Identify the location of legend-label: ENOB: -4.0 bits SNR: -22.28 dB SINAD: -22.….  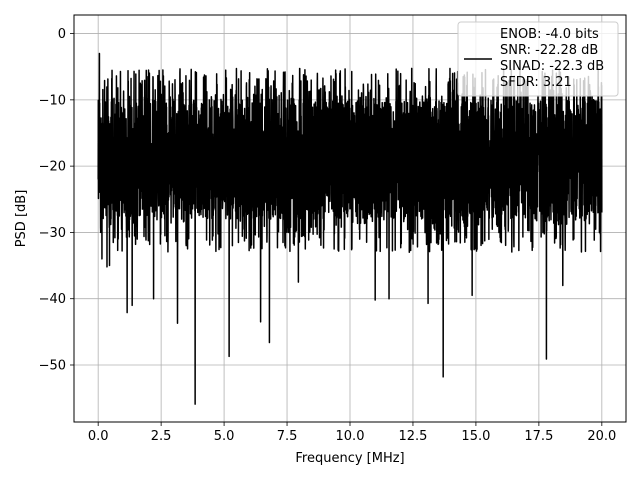
(552, 58).